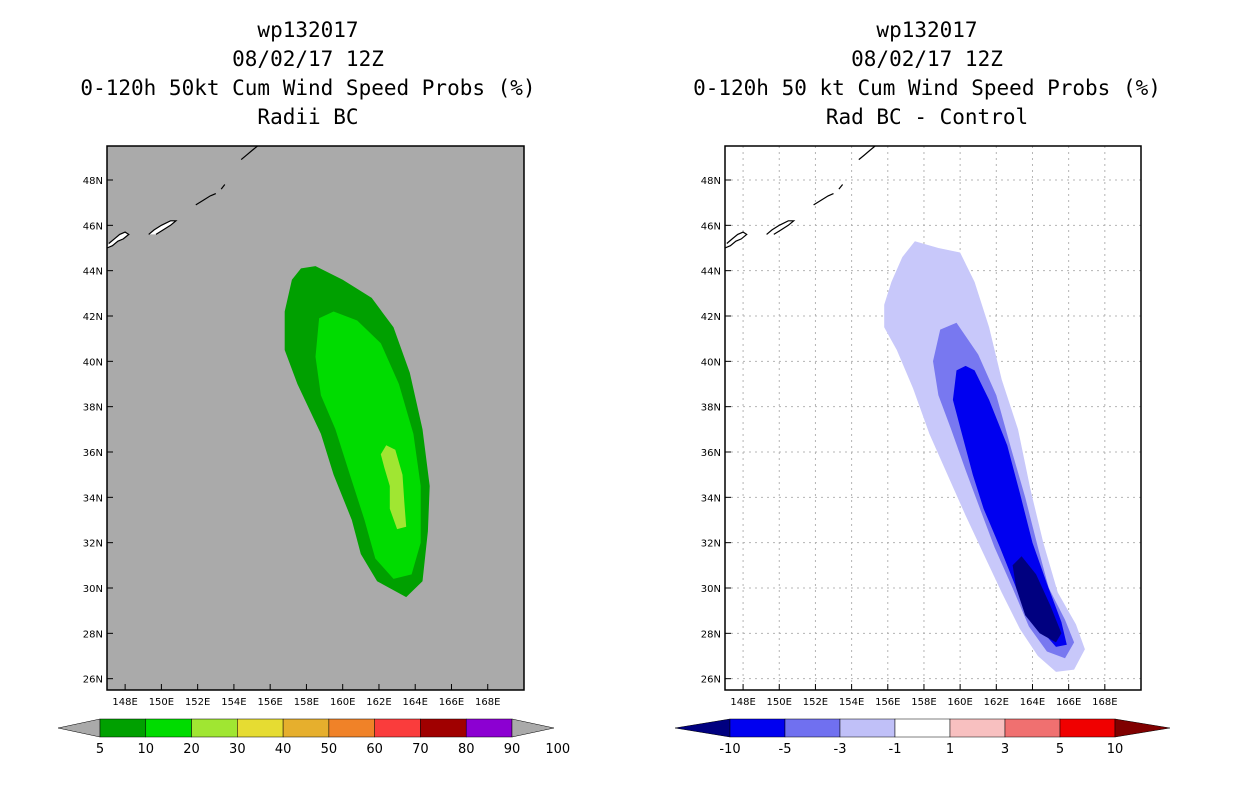  What do you see at coordinates (742, 702) in the screenshot?
I see `right-x-tick-label: 148E` at bounding box center [742, 702].